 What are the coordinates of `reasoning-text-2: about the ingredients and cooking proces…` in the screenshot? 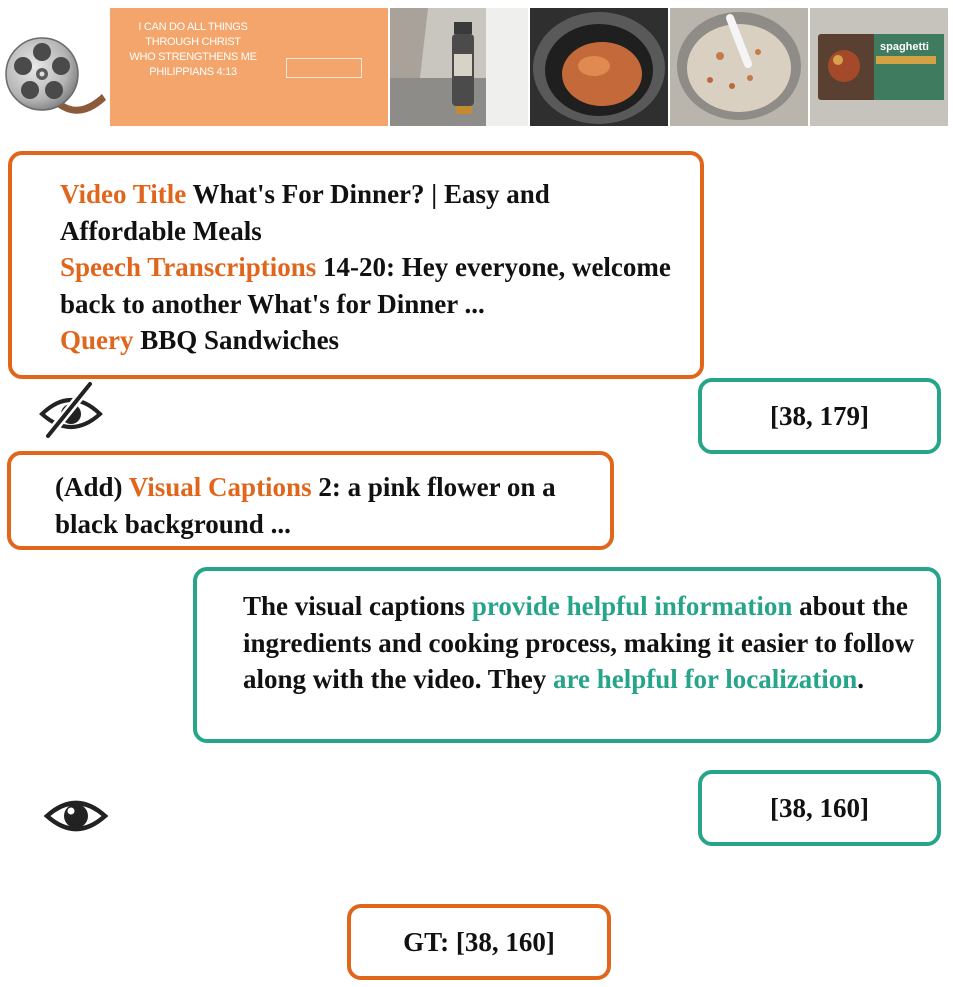 It's located at (579, 642).